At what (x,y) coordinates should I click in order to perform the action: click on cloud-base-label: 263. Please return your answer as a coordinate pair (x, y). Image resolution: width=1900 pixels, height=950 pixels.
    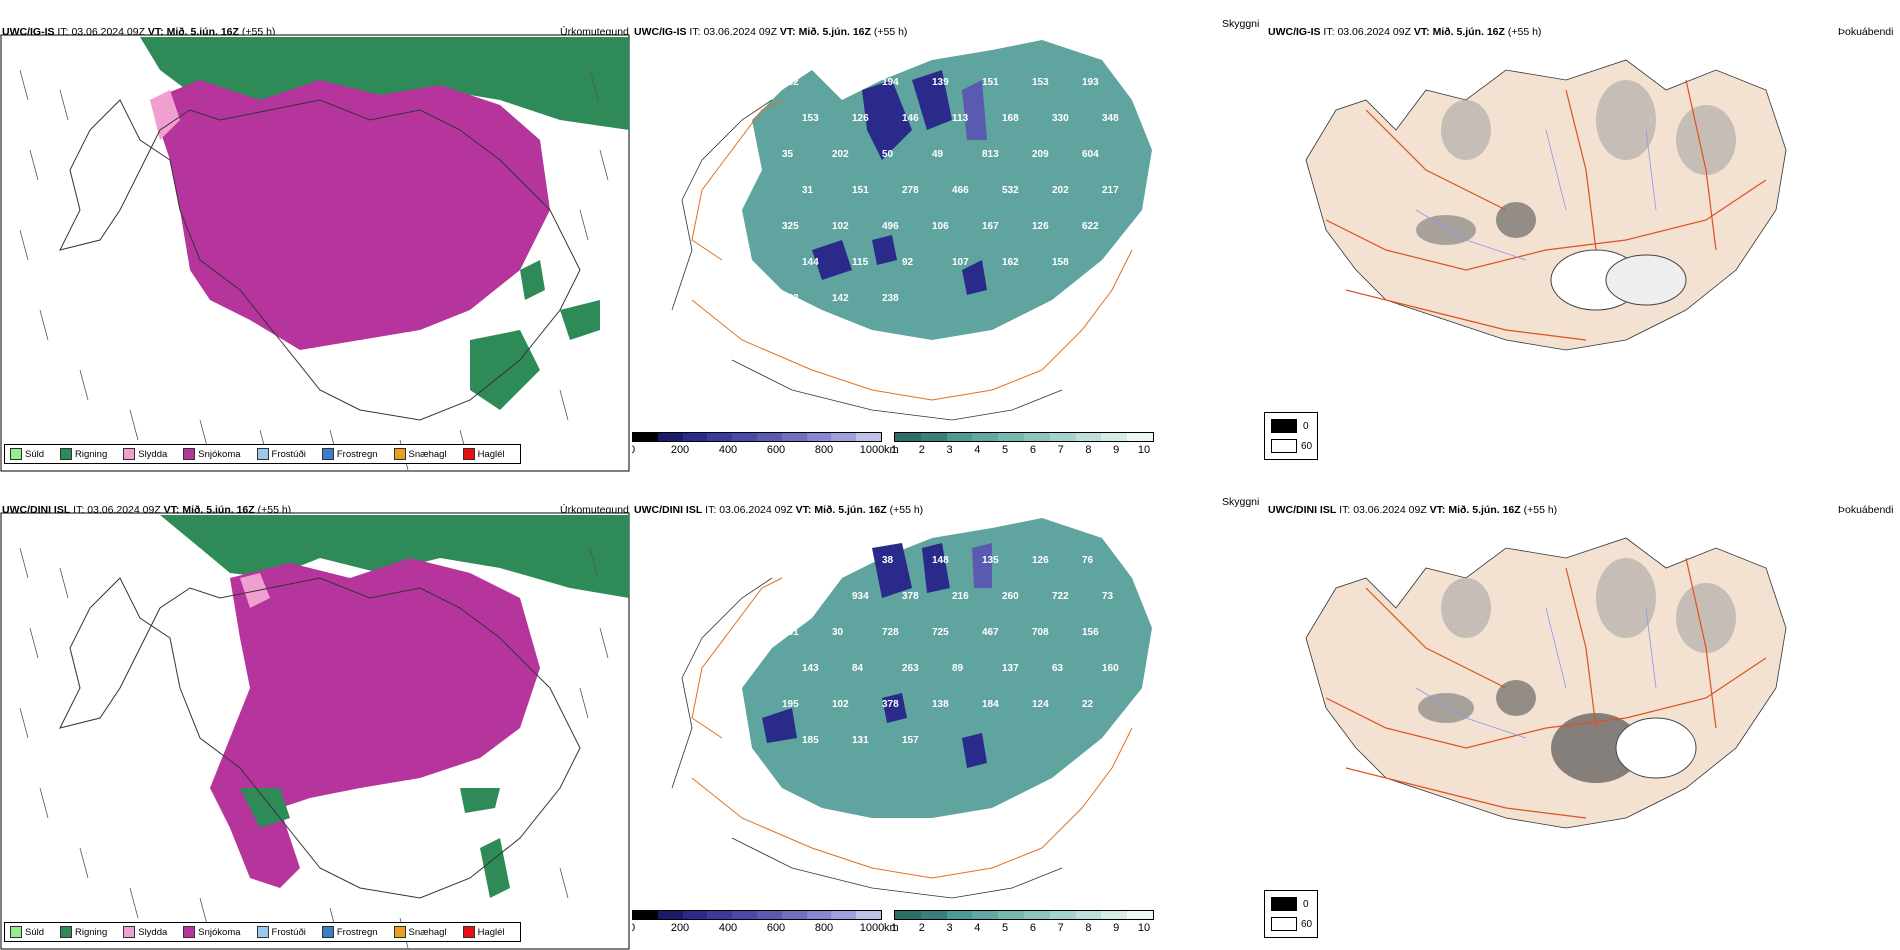
    Looking at the image, I should click on (910, 668).